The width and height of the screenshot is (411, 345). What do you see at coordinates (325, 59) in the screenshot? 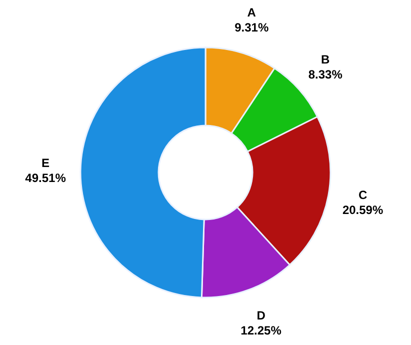
I see `slice-label: B` at bounding box center [325, 59].